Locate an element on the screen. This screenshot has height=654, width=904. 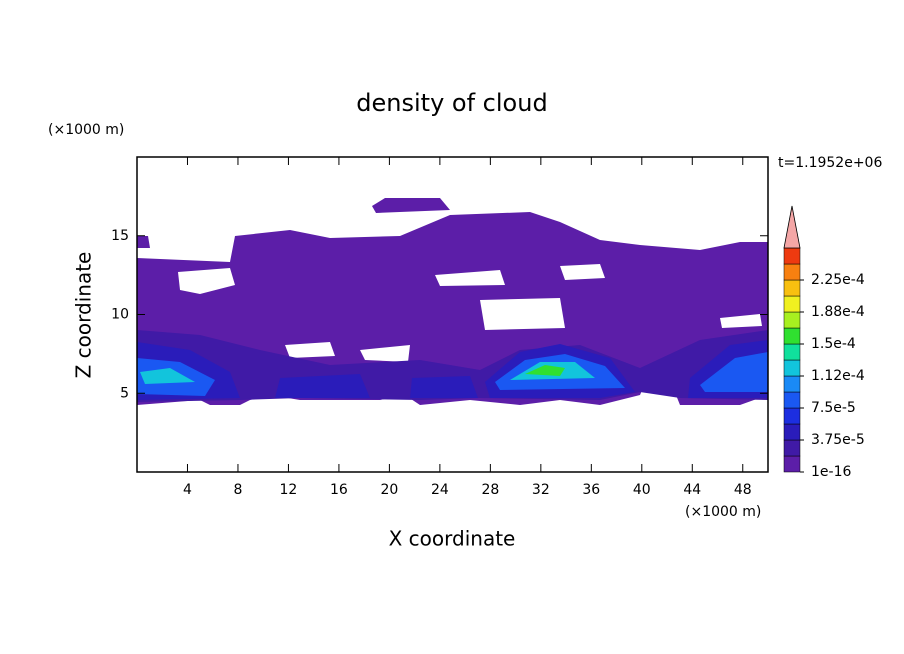
x-tick-label: 36 is located at coordinates (591, 490).